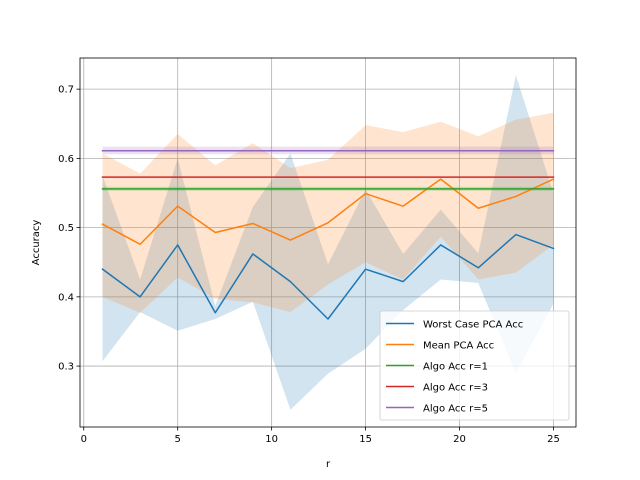 The height and width of the screenshot is (480, 640). I want to click on x-axis-label: r, so click(328, 464).